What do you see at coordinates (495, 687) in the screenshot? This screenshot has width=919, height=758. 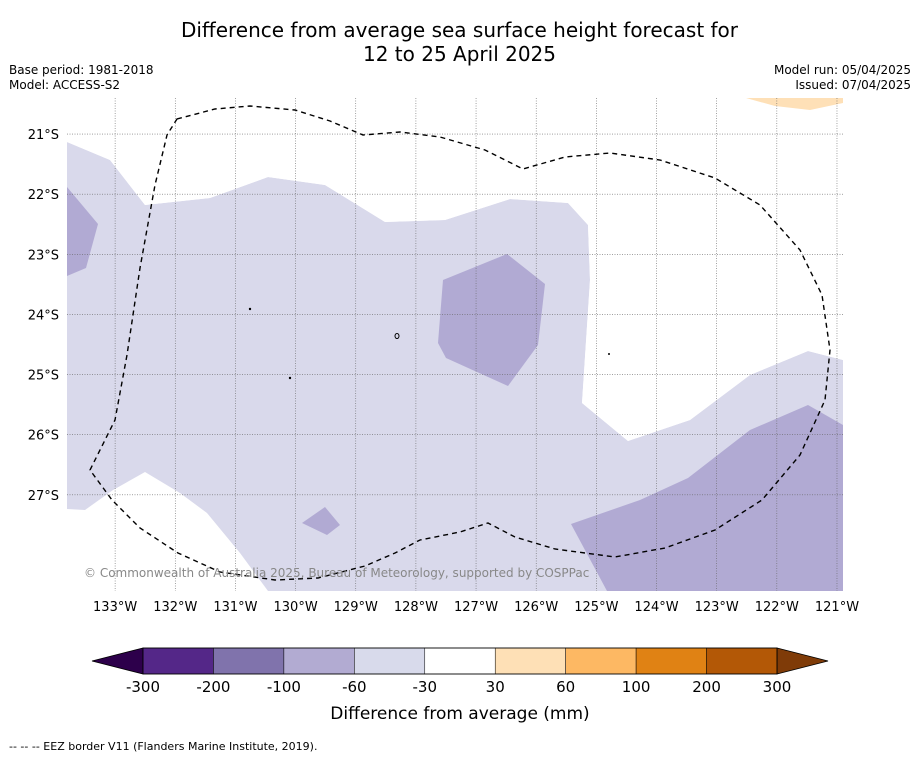 I see `colorbar-tick-label: 30` at bounding box center [495, 687].